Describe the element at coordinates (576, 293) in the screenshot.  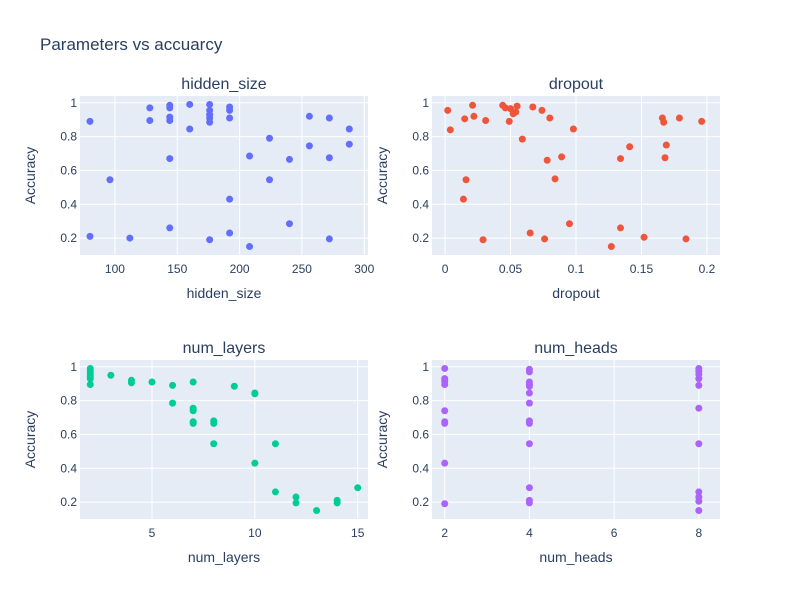
I see `x-axis-title: dropout` at that location.